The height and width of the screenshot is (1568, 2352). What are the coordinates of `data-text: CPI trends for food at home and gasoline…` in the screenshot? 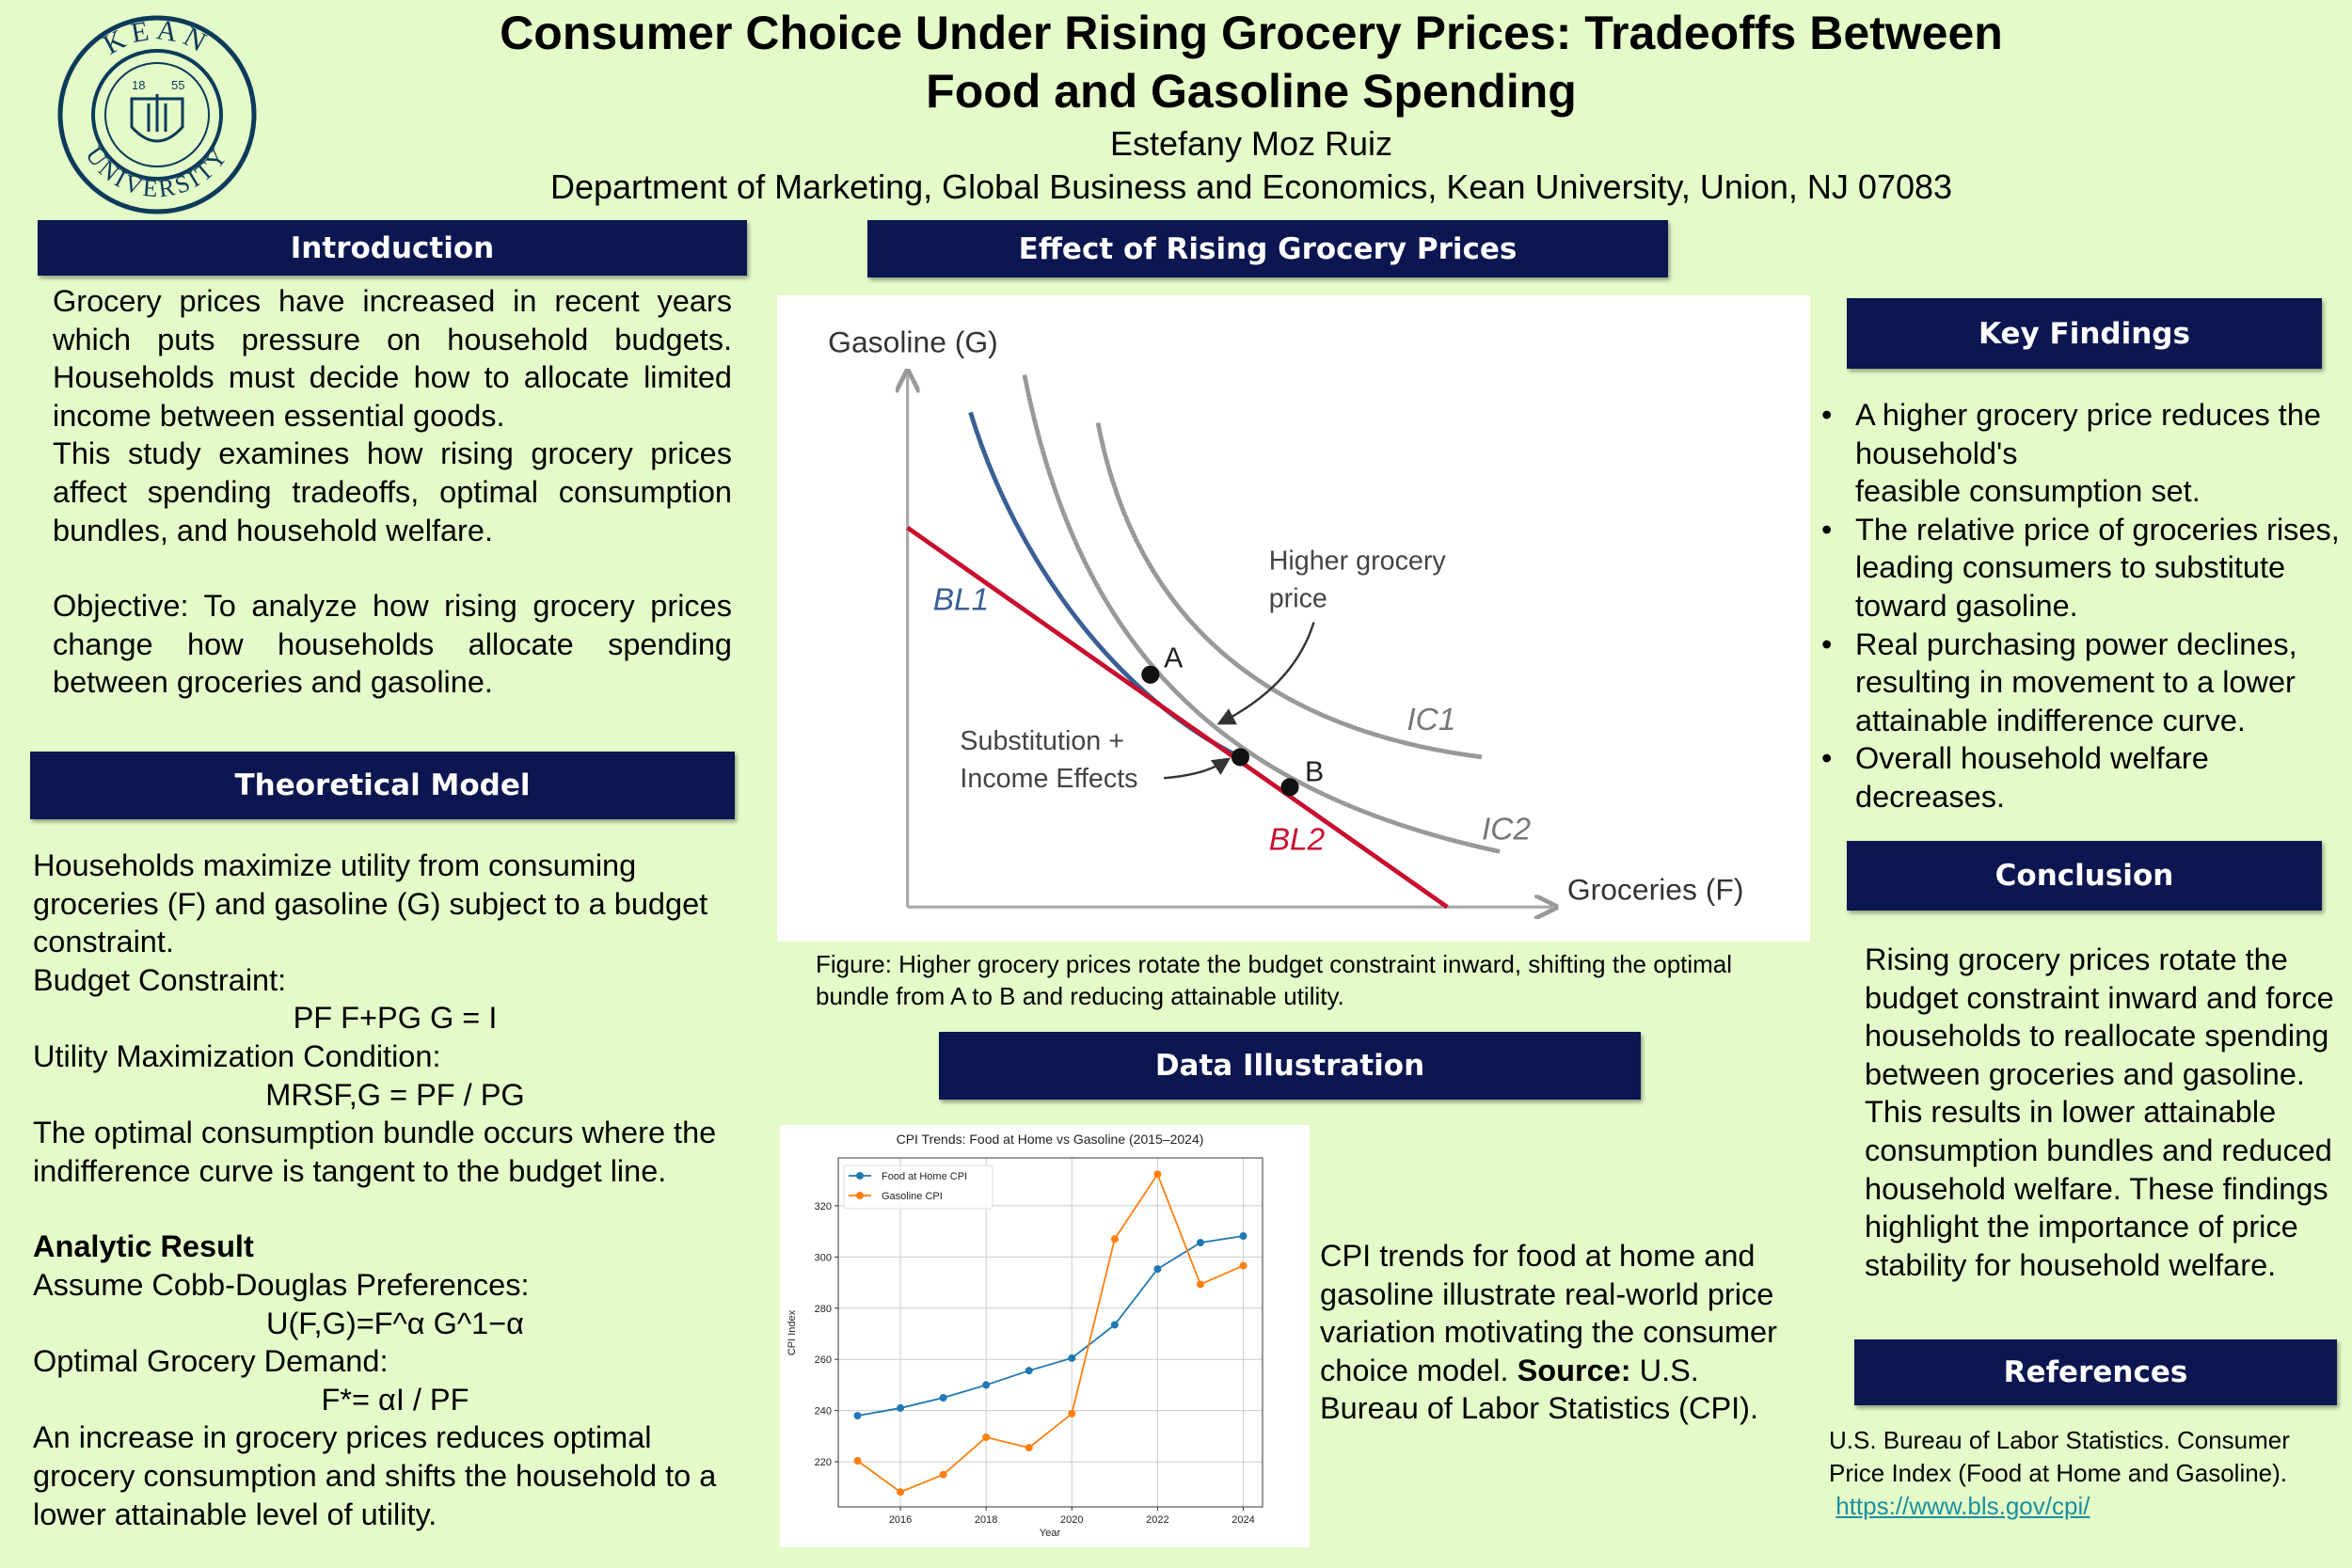 It's located at (1548, 1313).